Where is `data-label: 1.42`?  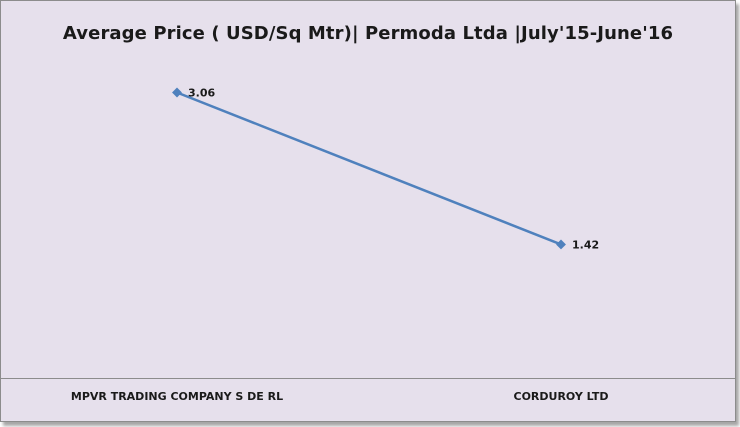 data-label: 1.42 is located at coordinates (585, 244).